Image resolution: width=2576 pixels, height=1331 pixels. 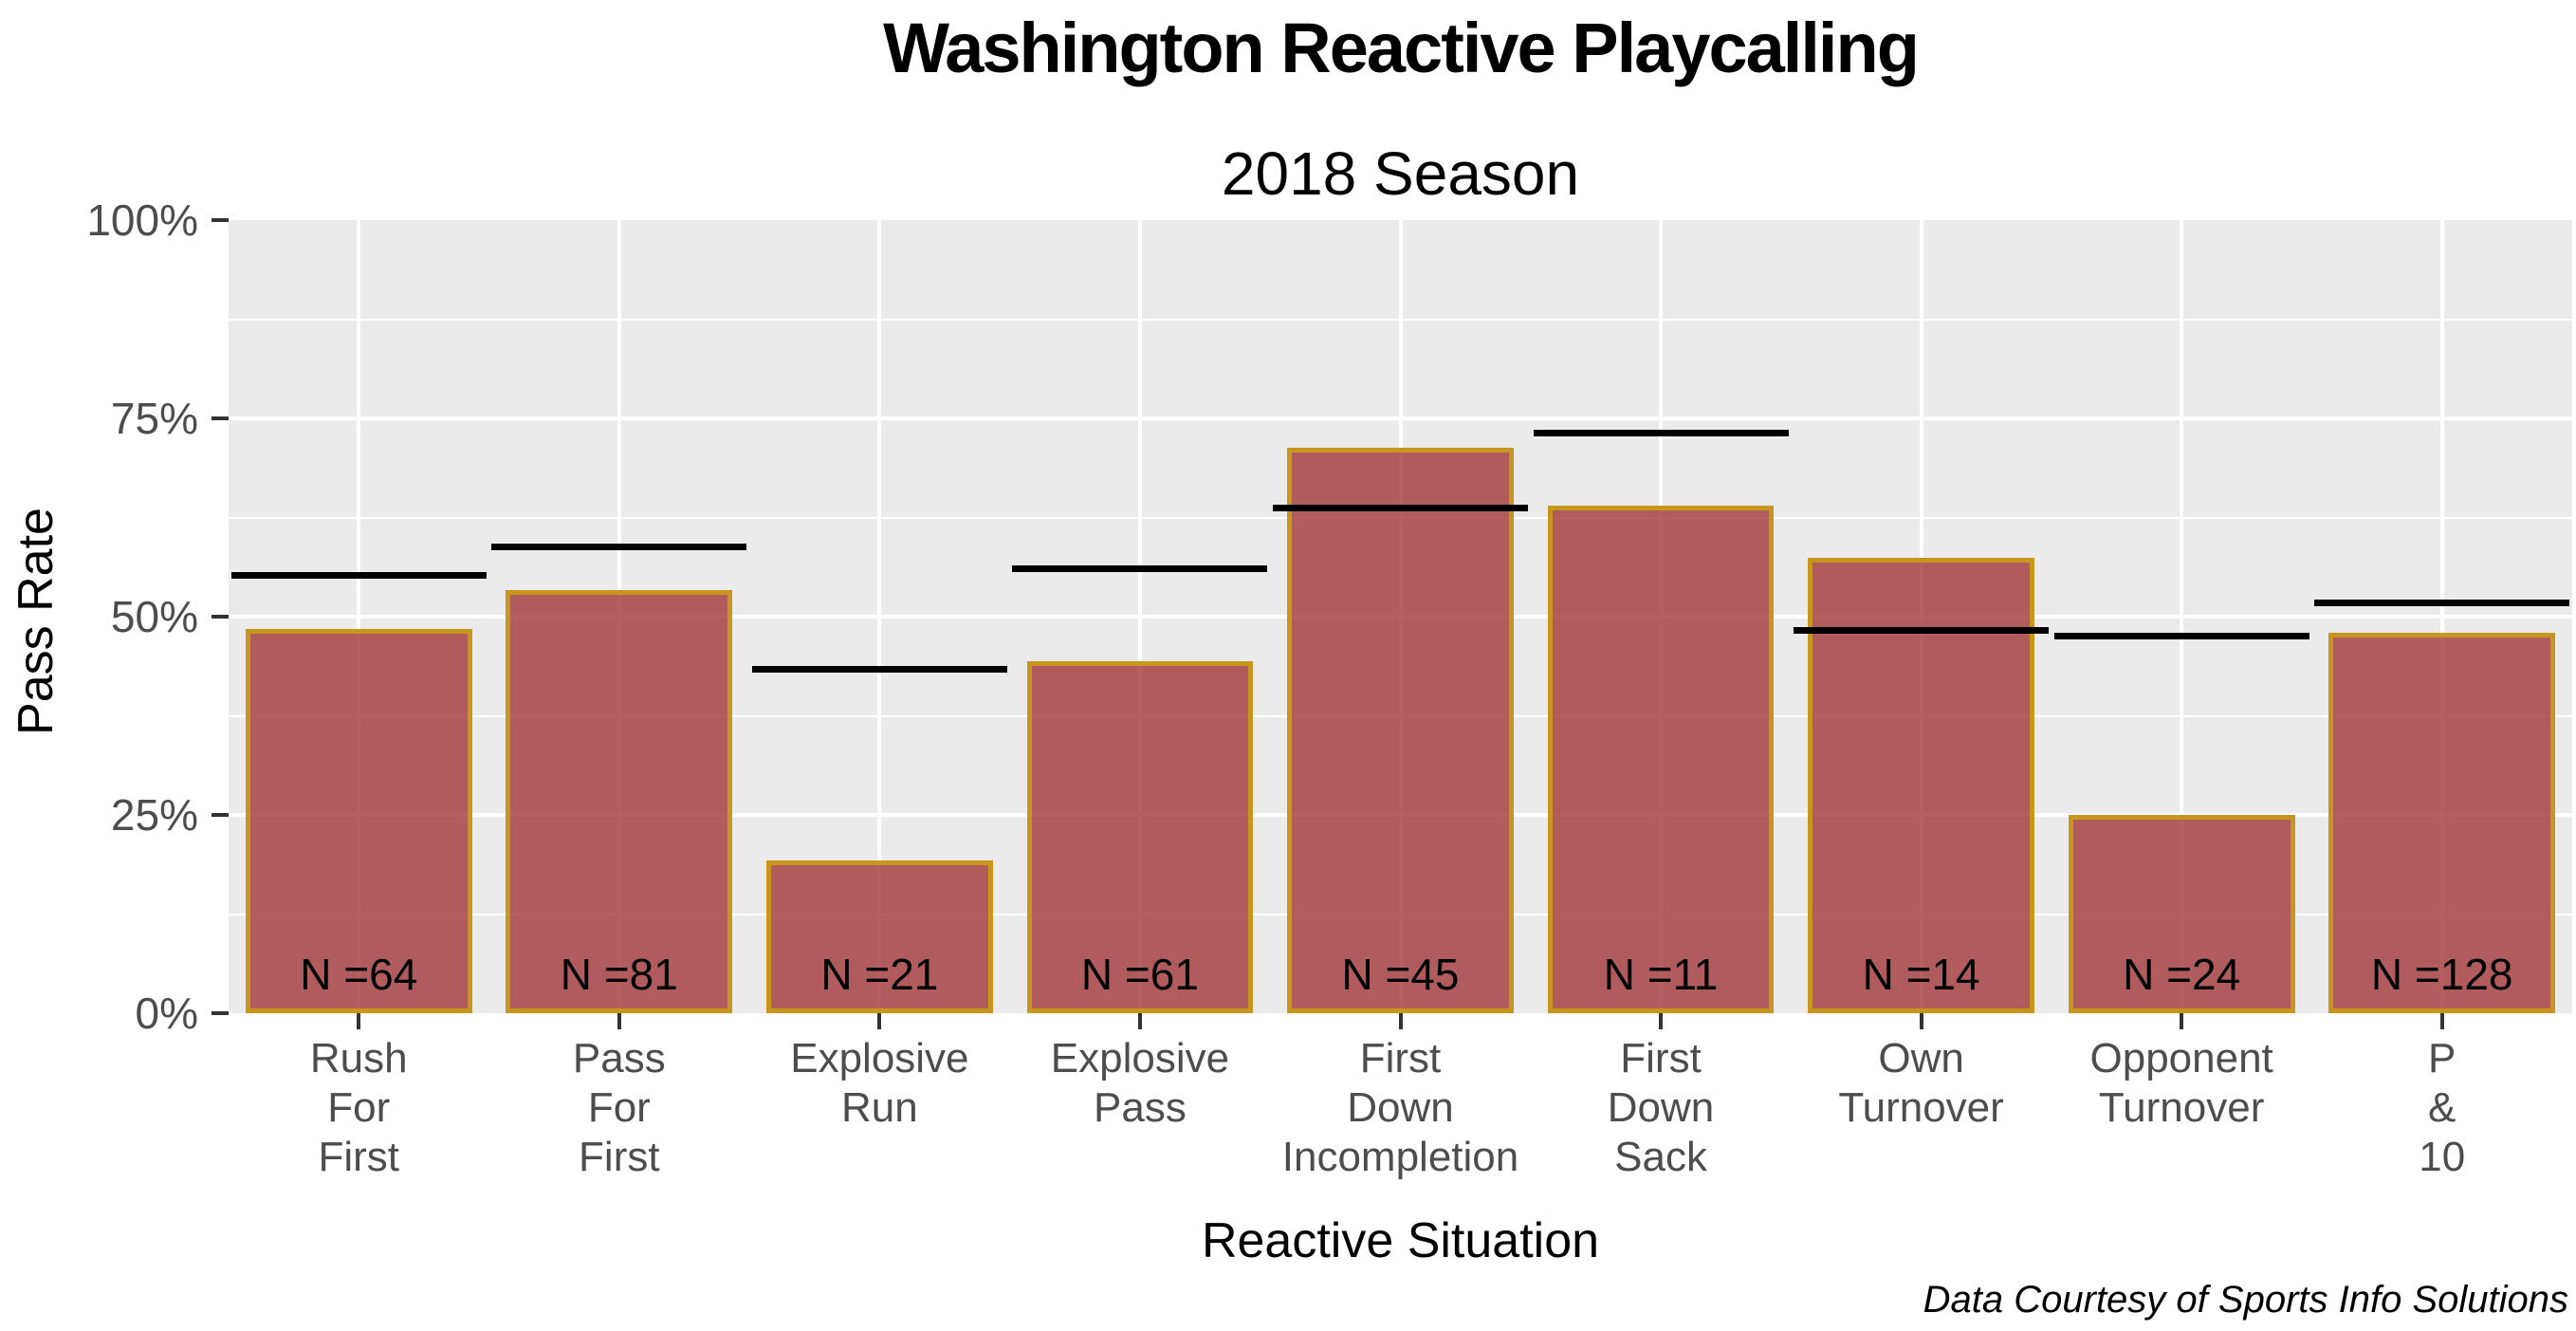 I want to click on bar-count-label: N =24, so click(x=2182, y=974).